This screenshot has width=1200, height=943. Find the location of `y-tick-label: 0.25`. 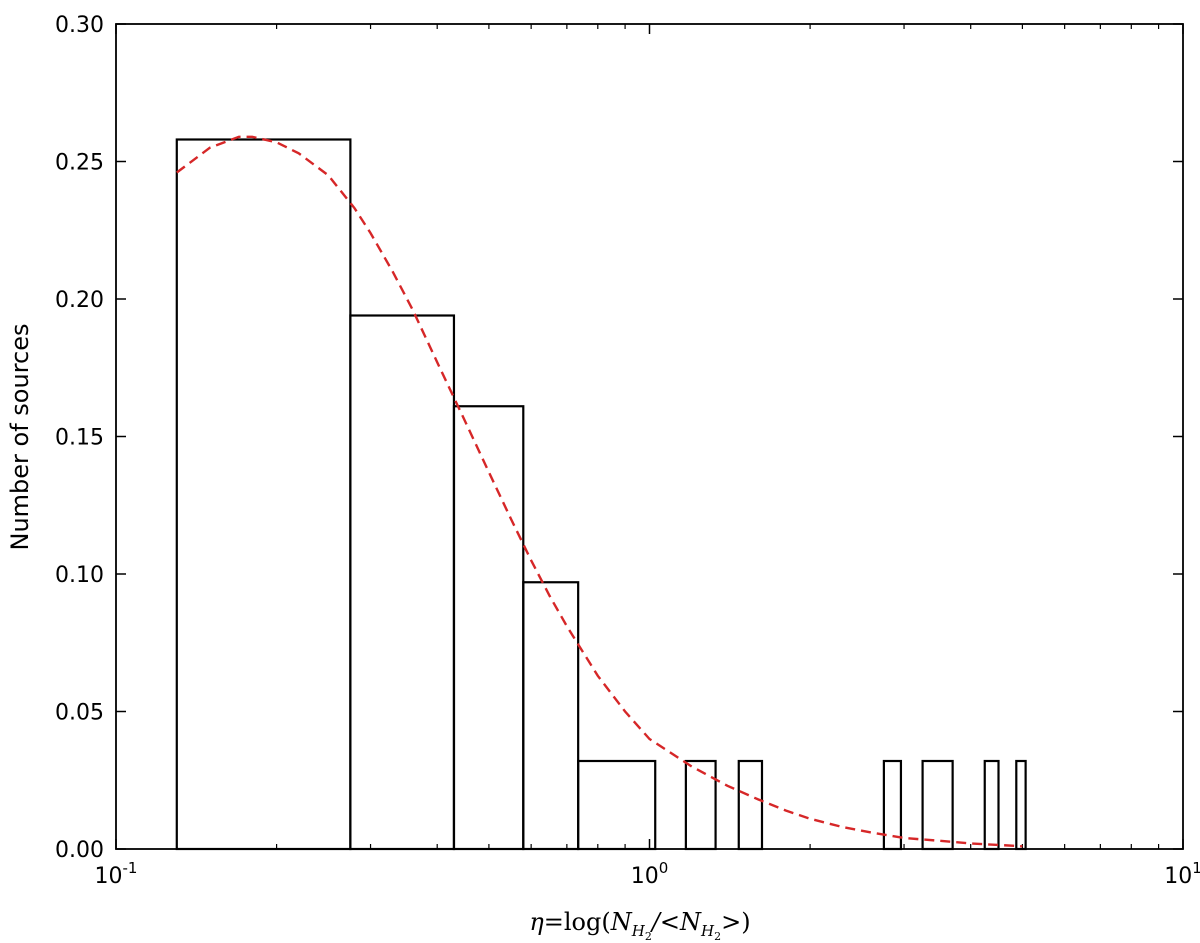

y-tick-label: 0.25 is located at coordinates (79, 163).